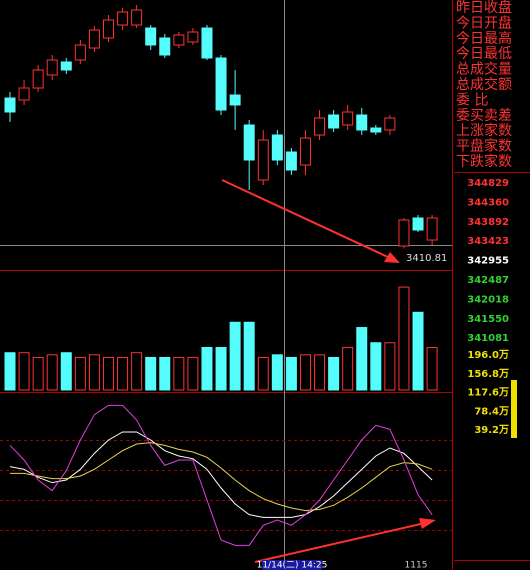  I want to click on price-label: 341081, so click(488, 338).